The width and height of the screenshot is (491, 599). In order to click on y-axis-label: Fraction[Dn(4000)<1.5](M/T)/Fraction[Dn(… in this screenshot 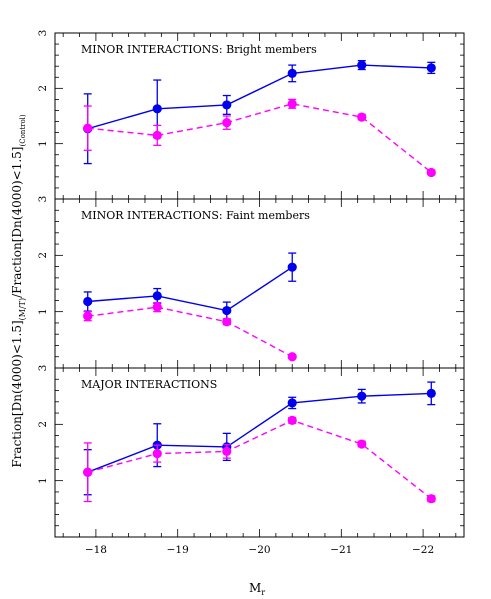, I will do `click(18, 291)`.